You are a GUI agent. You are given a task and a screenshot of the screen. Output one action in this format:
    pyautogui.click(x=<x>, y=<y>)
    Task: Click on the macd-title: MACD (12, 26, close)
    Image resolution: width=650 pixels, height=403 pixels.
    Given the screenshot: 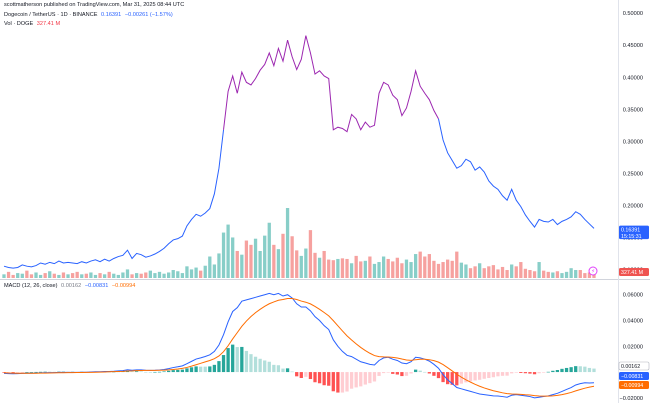 What is the action you would take?
    pyautogui.click(x=31, y=286)
    